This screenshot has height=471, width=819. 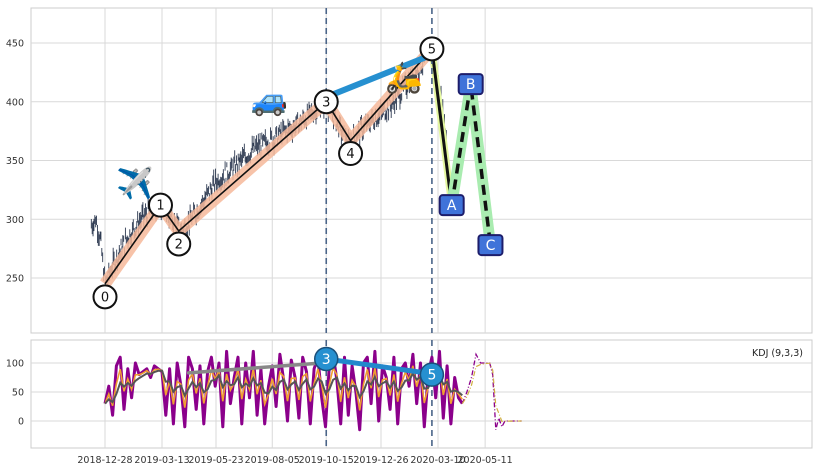 What do you see at coordinates (215, 460) in the screenshot?
I see `x-tick-label: 2019-05-23` at bounding box center [215, 460].